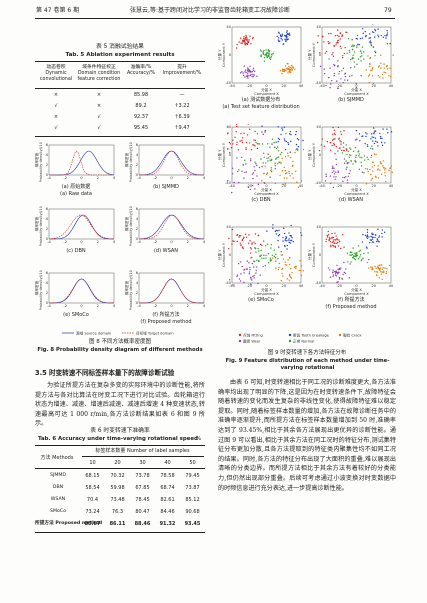 This screenshot has width=427, height=603. Describe the element at coordinates (143, 456) in the screenshot. I see `table-rule` at that location.